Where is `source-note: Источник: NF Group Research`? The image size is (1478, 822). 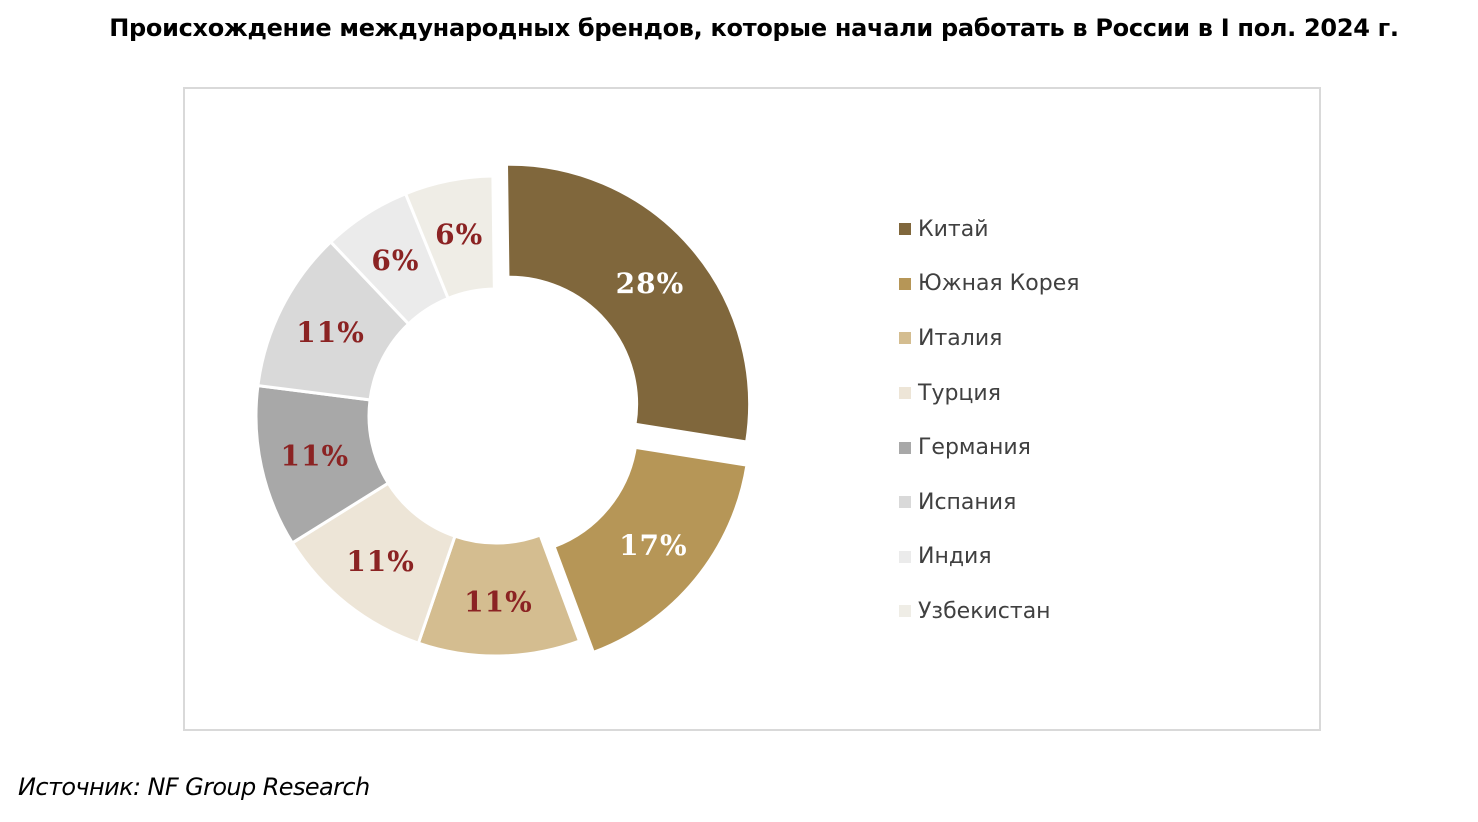 source-note: Источник: NF Group Research is located at coordinates (194, 787).